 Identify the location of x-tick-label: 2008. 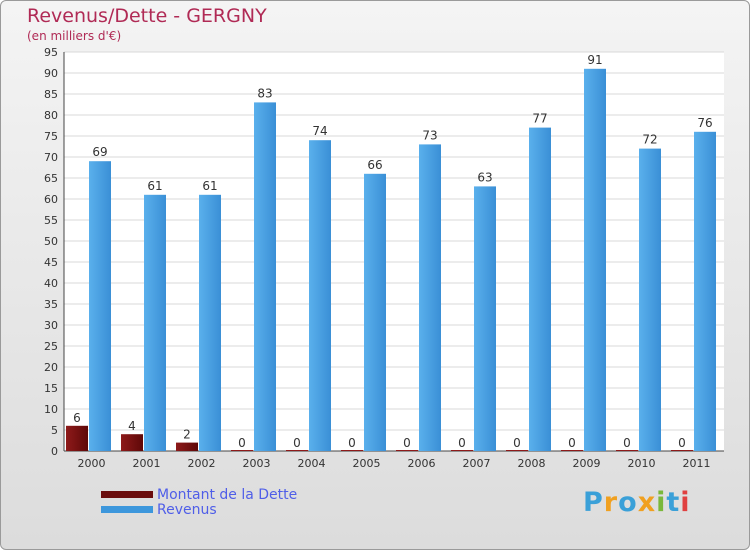
(532, 463).